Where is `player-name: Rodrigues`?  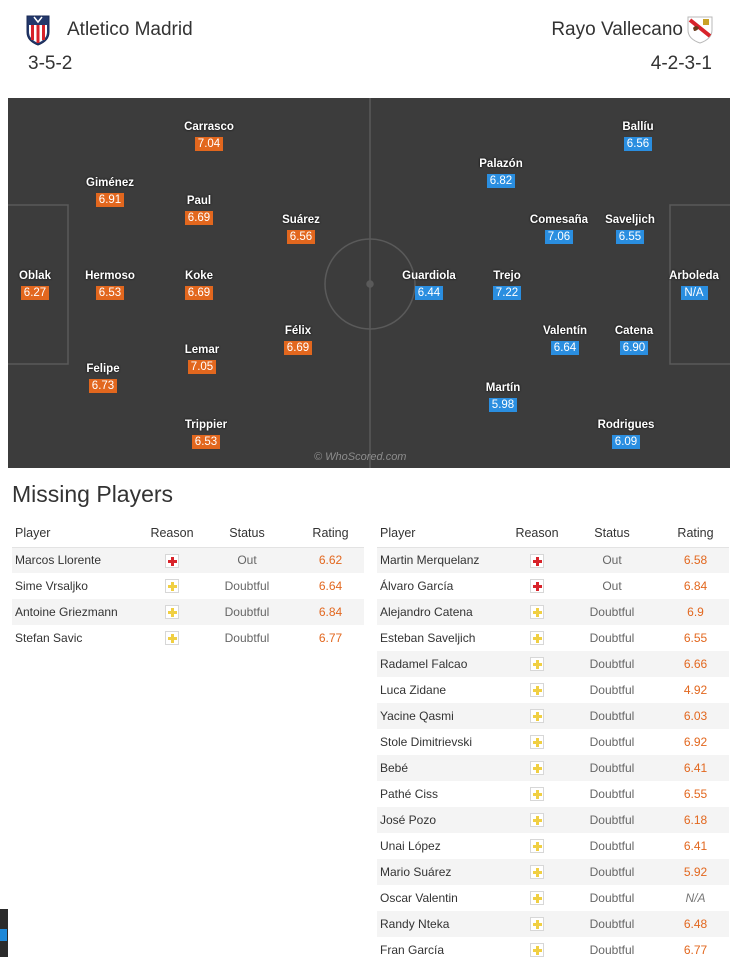 player-name: Rodrigues is located at coordinates (626, 425).